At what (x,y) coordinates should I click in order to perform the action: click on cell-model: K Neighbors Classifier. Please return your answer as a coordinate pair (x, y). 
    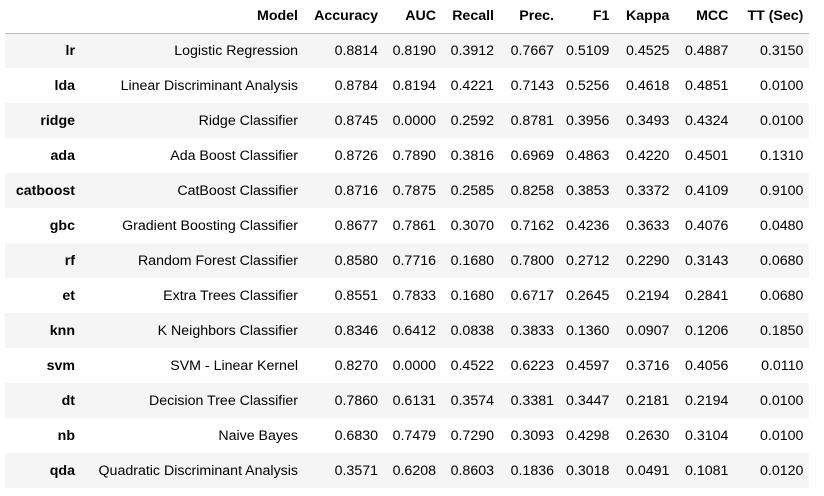
    Looking at the image, I should click on (192, 330).